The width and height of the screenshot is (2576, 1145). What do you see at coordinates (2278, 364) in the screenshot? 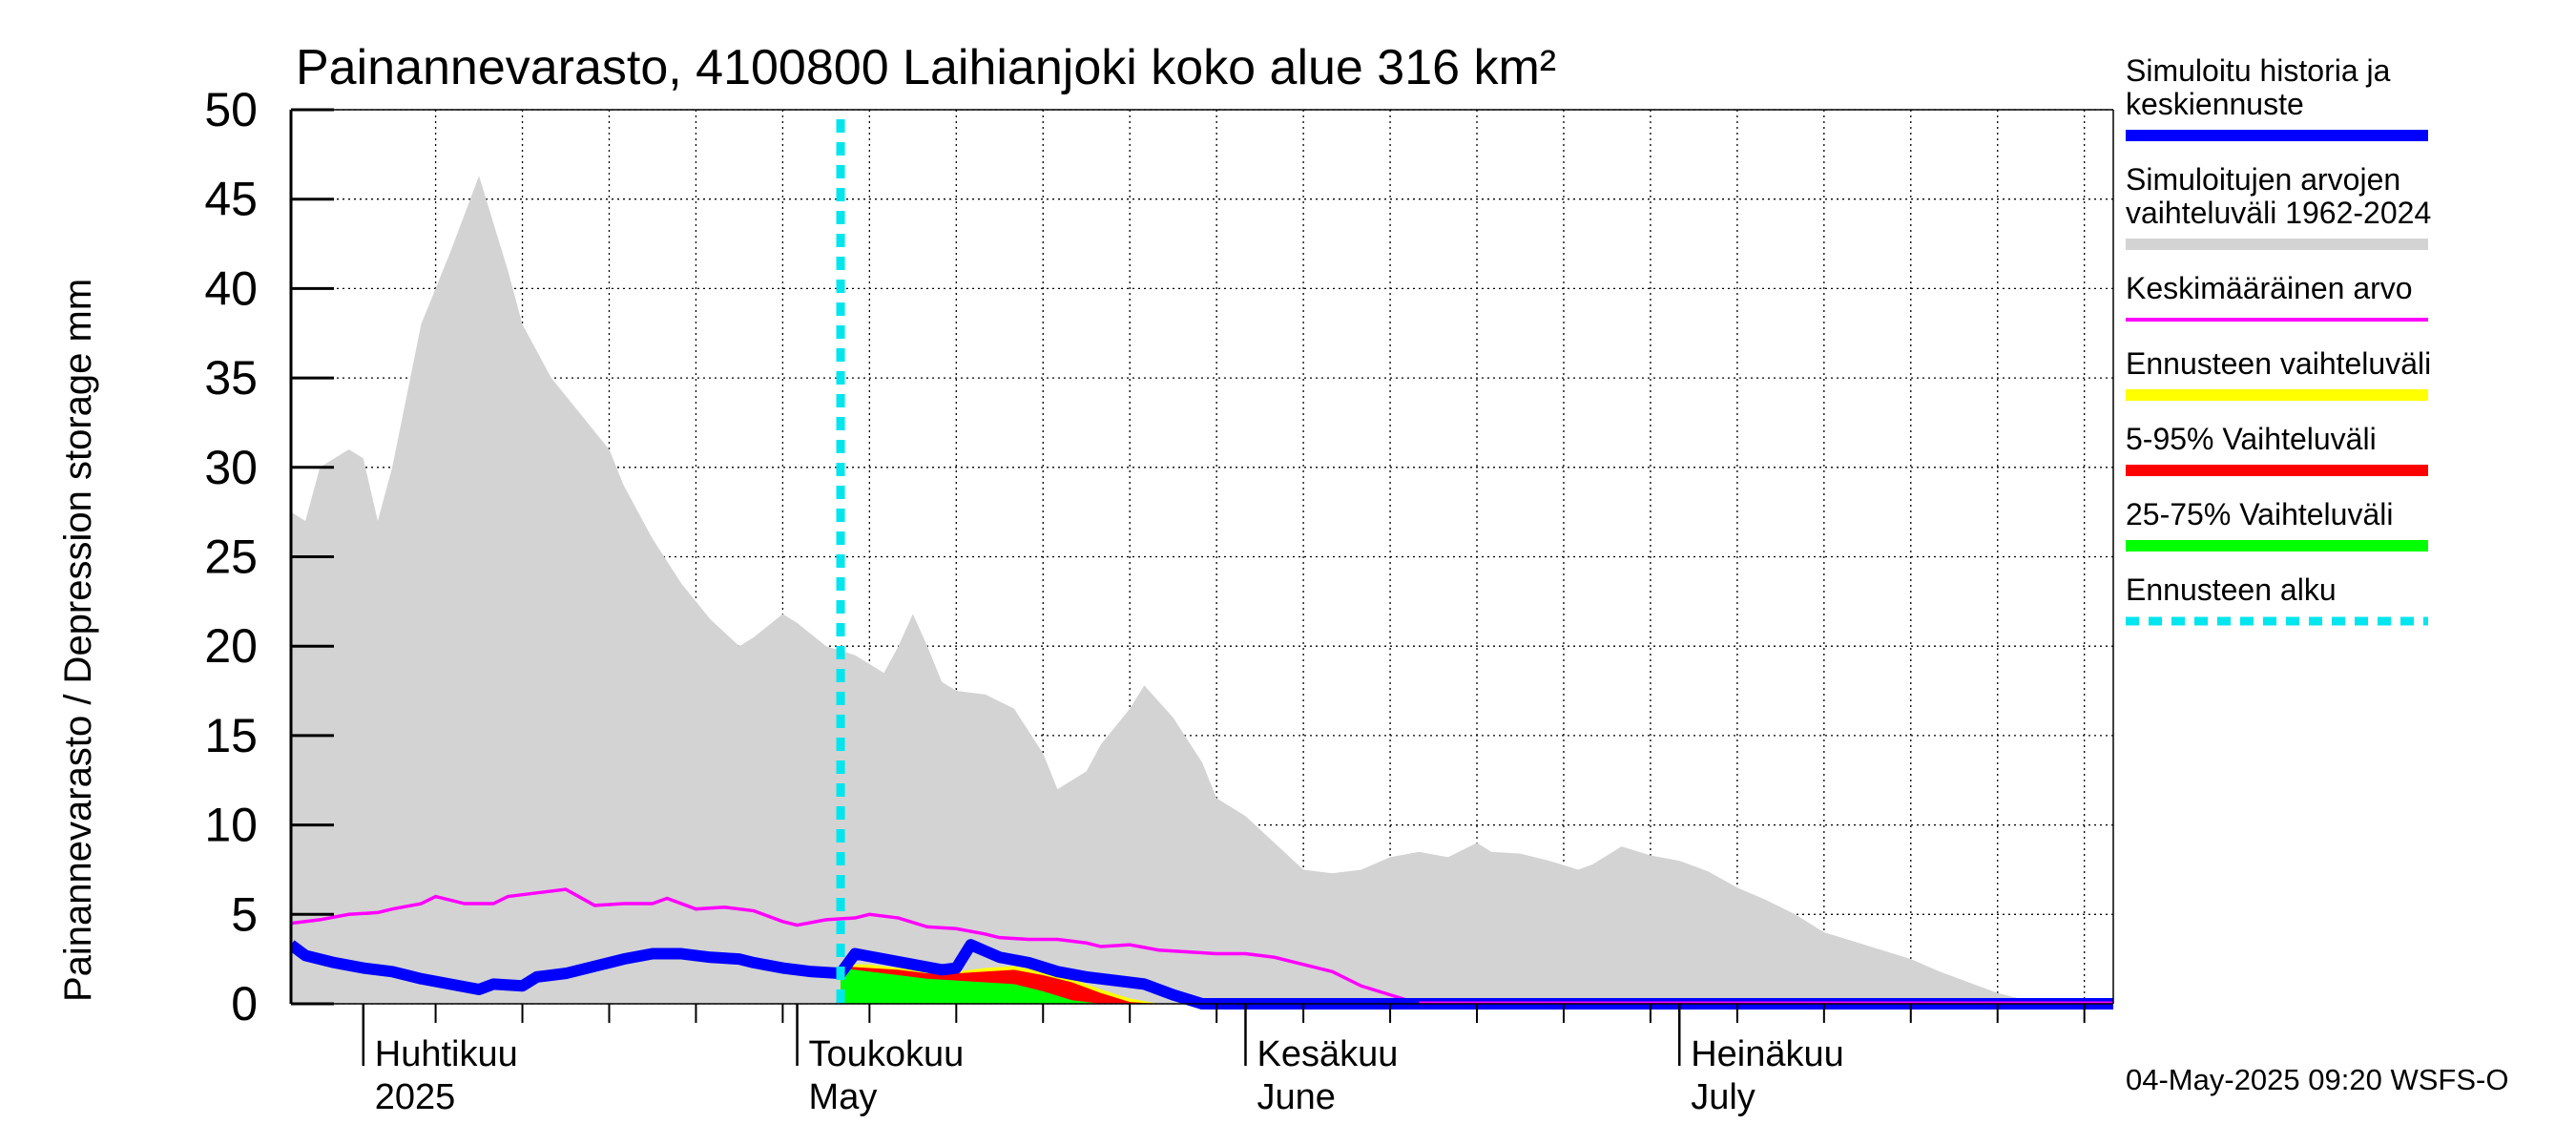
I see `legend-label: Ennusteen vaihteluväli` at bounding box center [2278, 364].